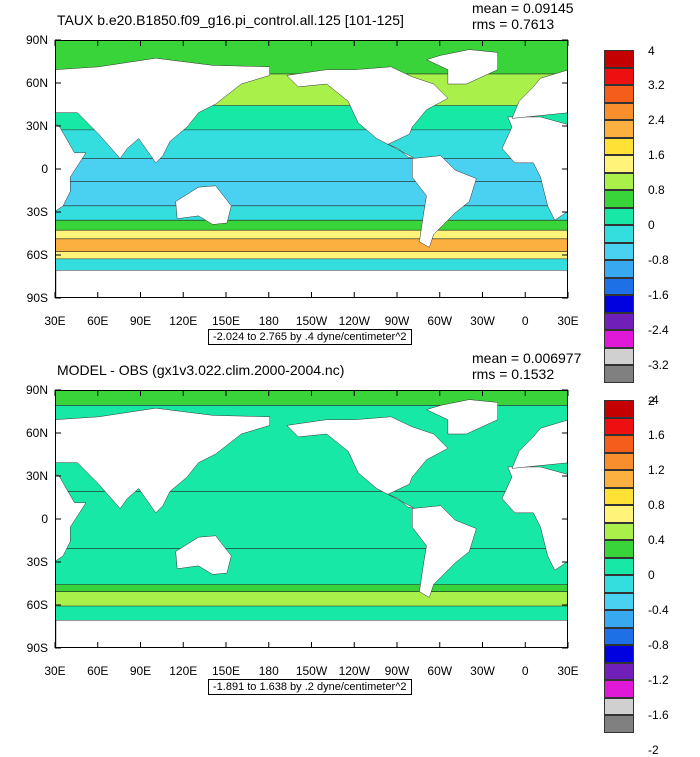 The width and height of the screenshot is (700, 757). What do you see at coordinates (513, 24) in the screenshot?
I see `stat-rms: rms = 0.7613` at bounding box center [513, 24].